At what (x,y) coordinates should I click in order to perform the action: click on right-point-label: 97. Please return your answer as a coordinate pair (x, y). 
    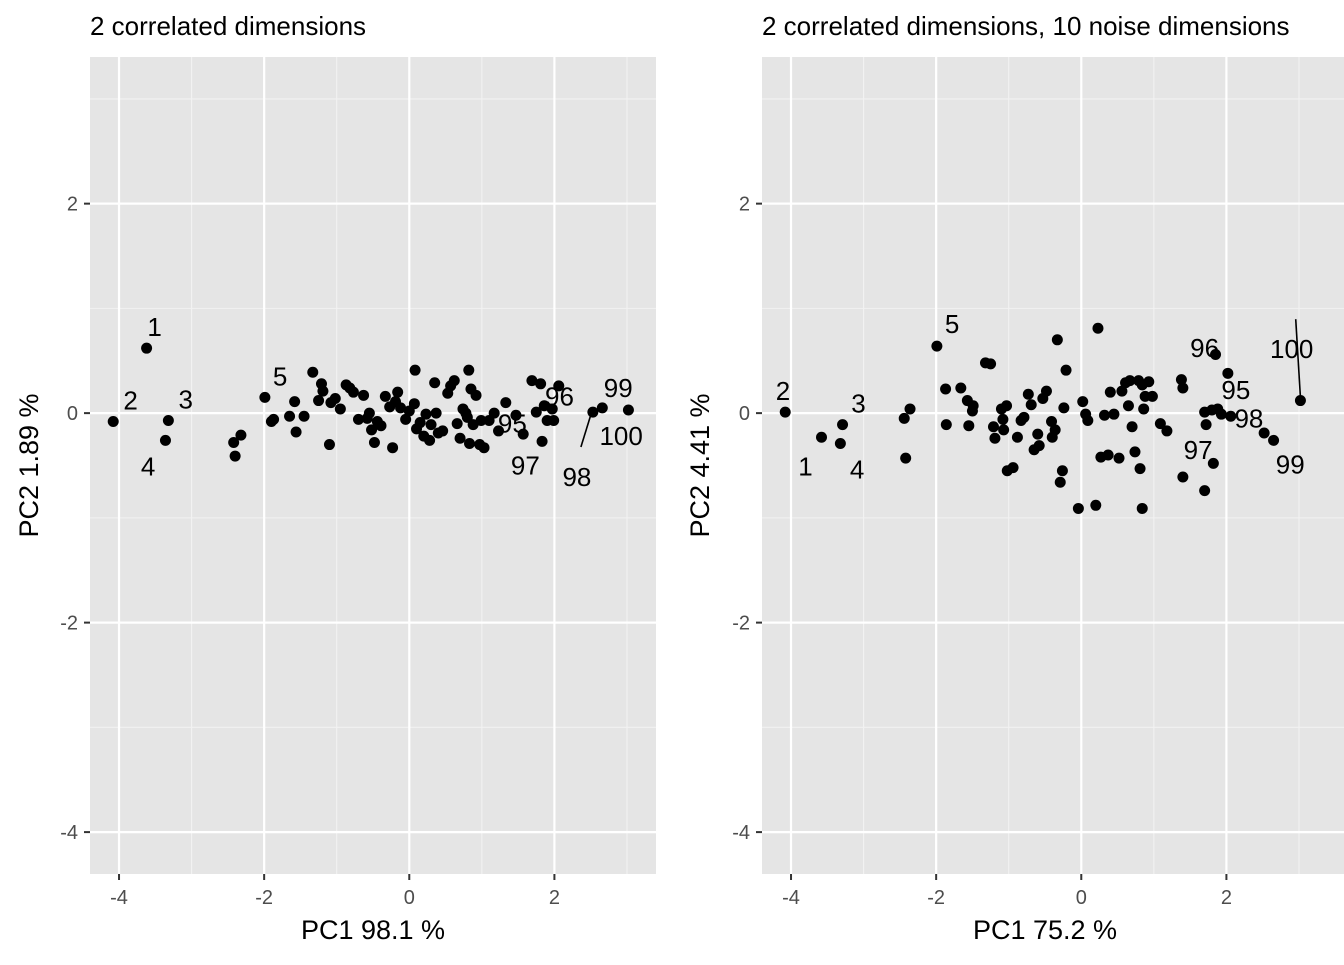
    Looking at the image, I should click on (1198, 450).